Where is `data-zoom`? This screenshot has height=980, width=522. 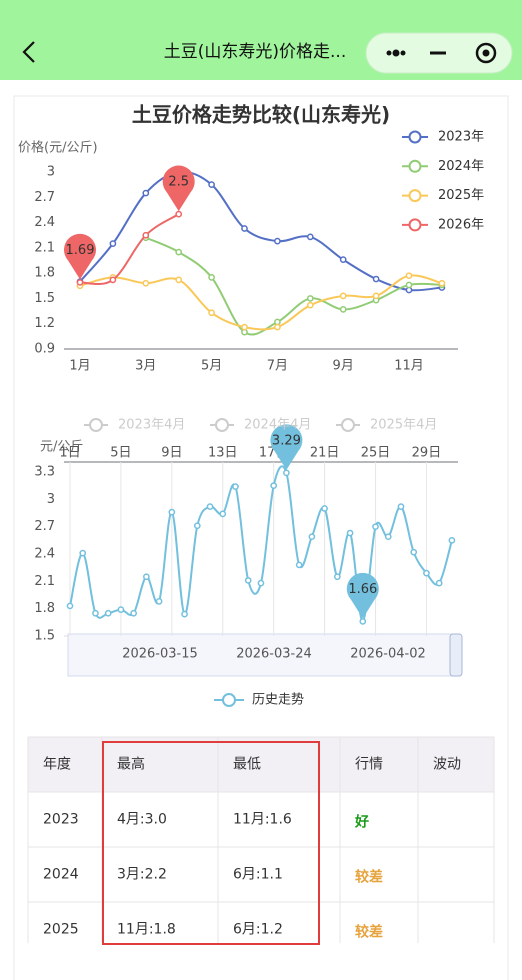
data-zoom is located at coordinates (264, 655).